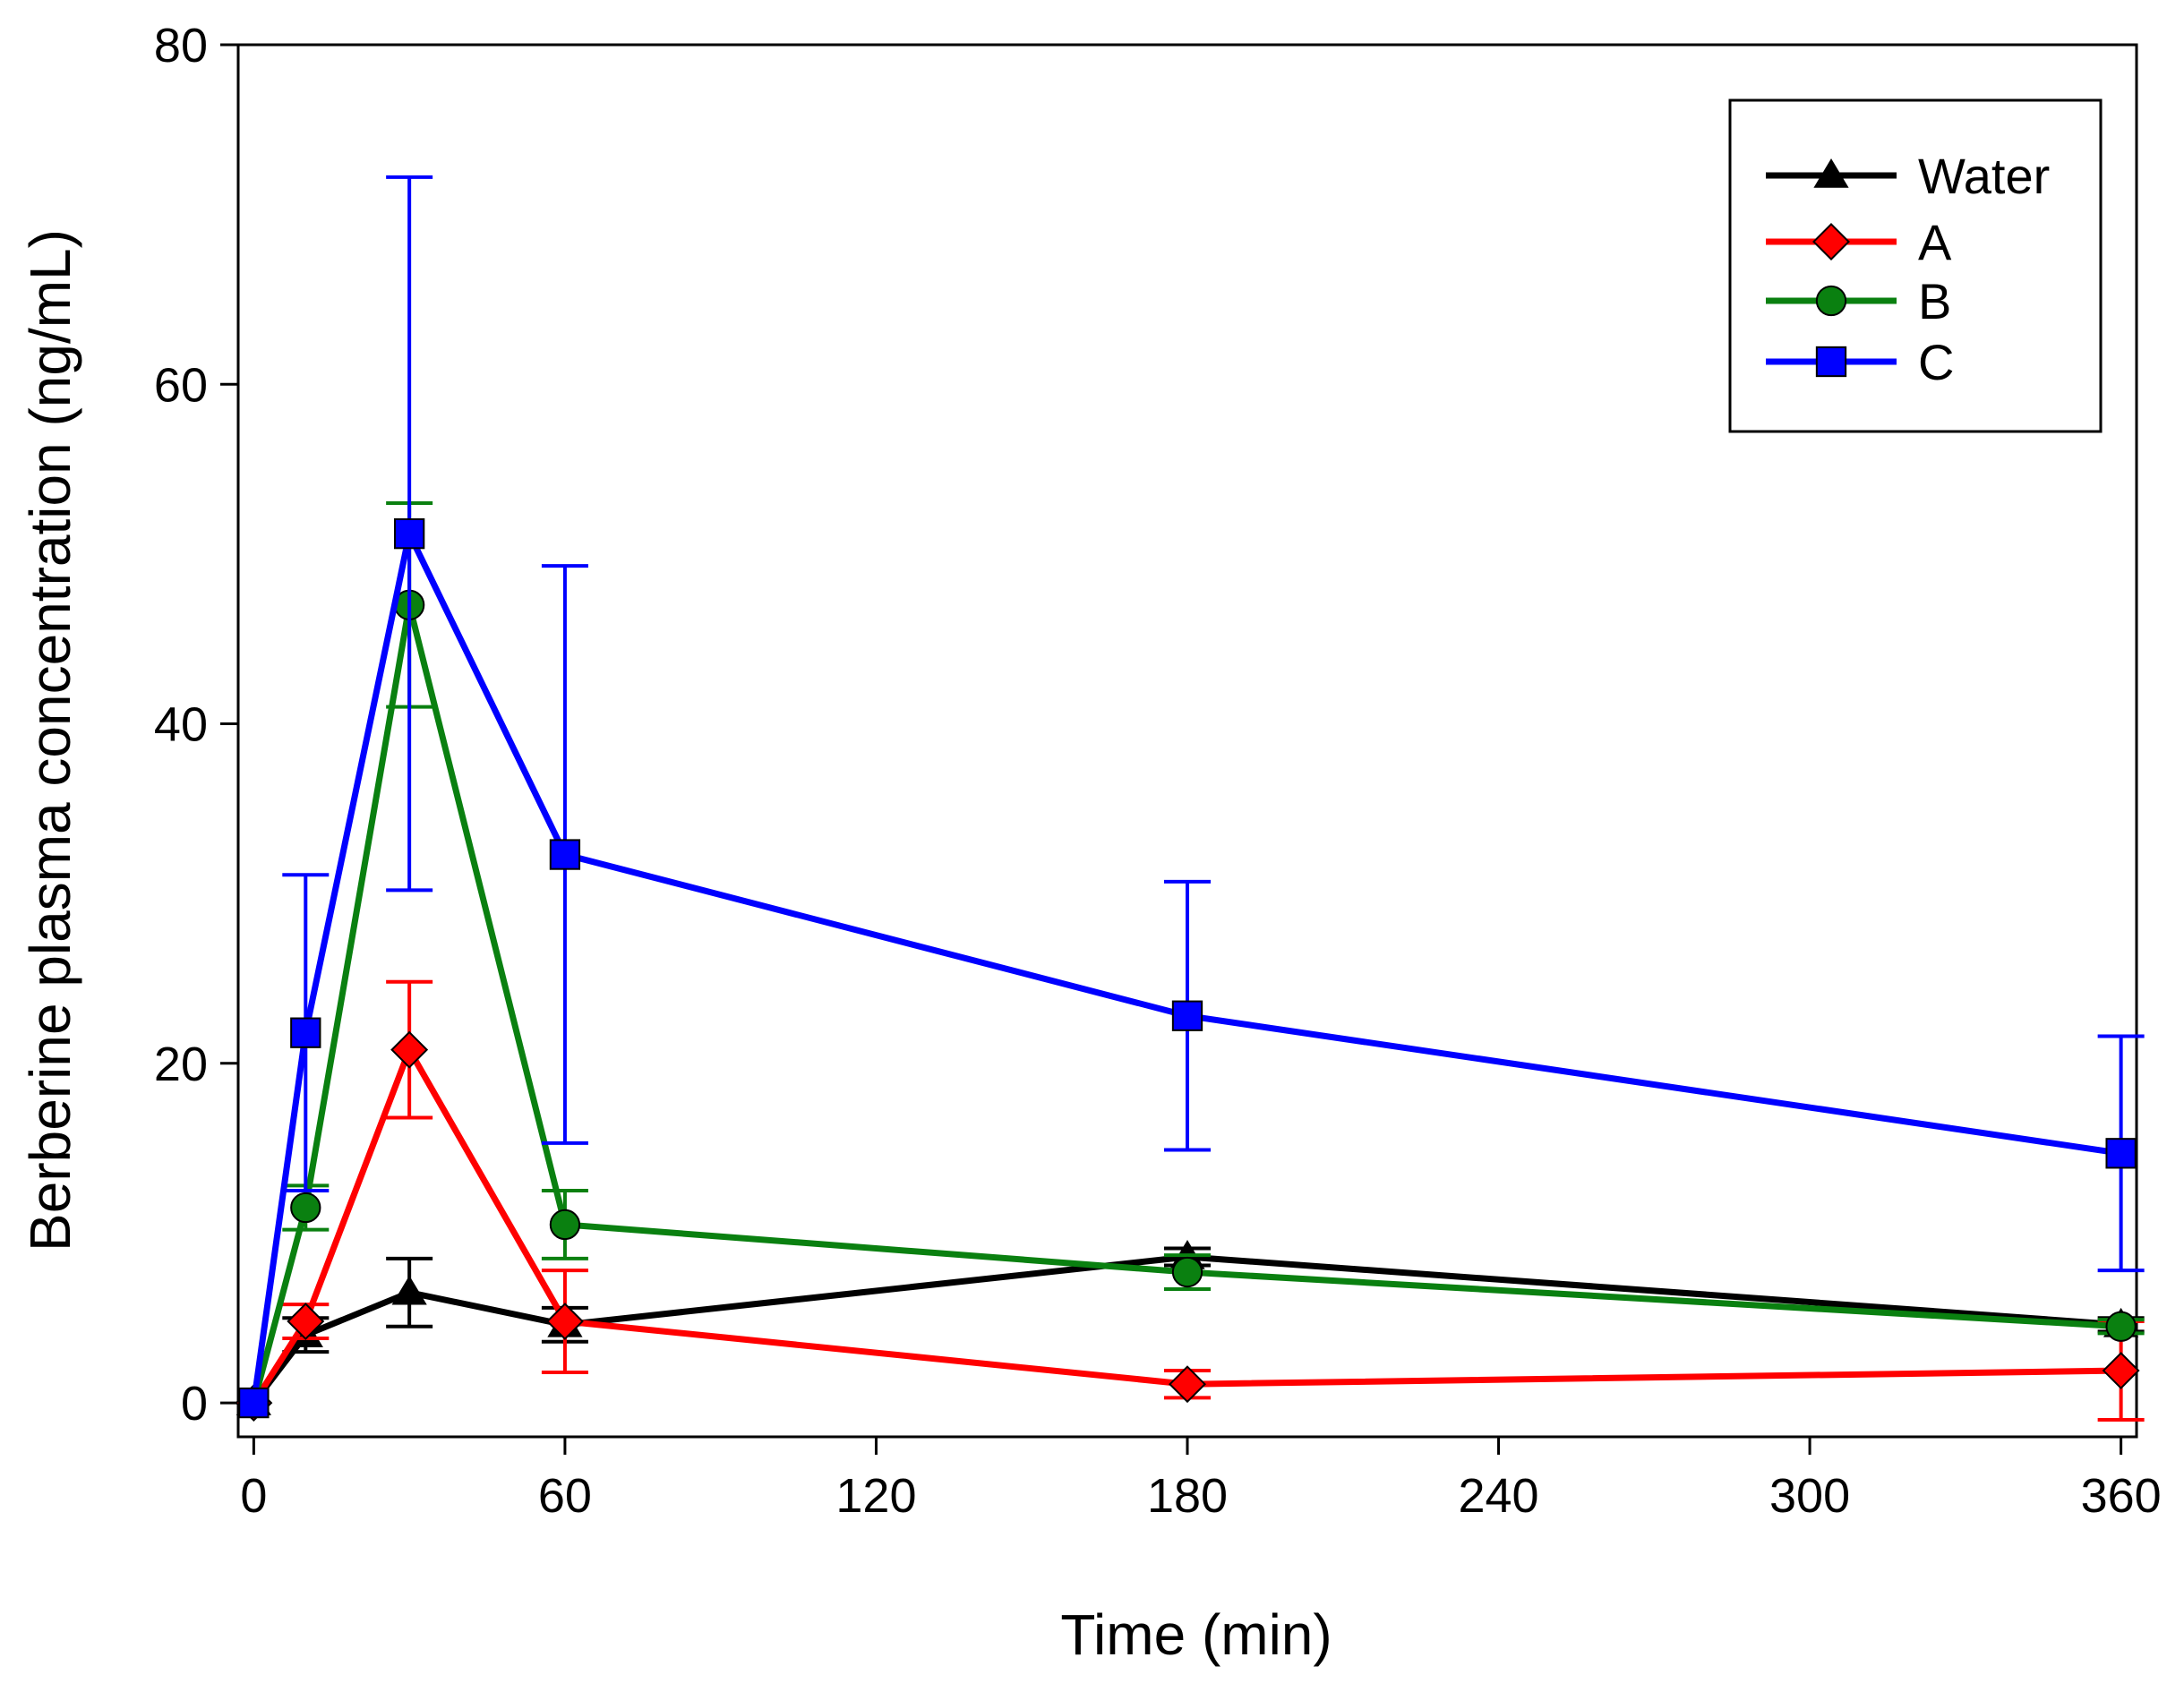 The height and width of the screenshot is (1683, 2184). What do you see at coordinates (194, 1404) in the screenshot?
I see `y-tick-label-0: 0` at bounding box center [194, 1404].